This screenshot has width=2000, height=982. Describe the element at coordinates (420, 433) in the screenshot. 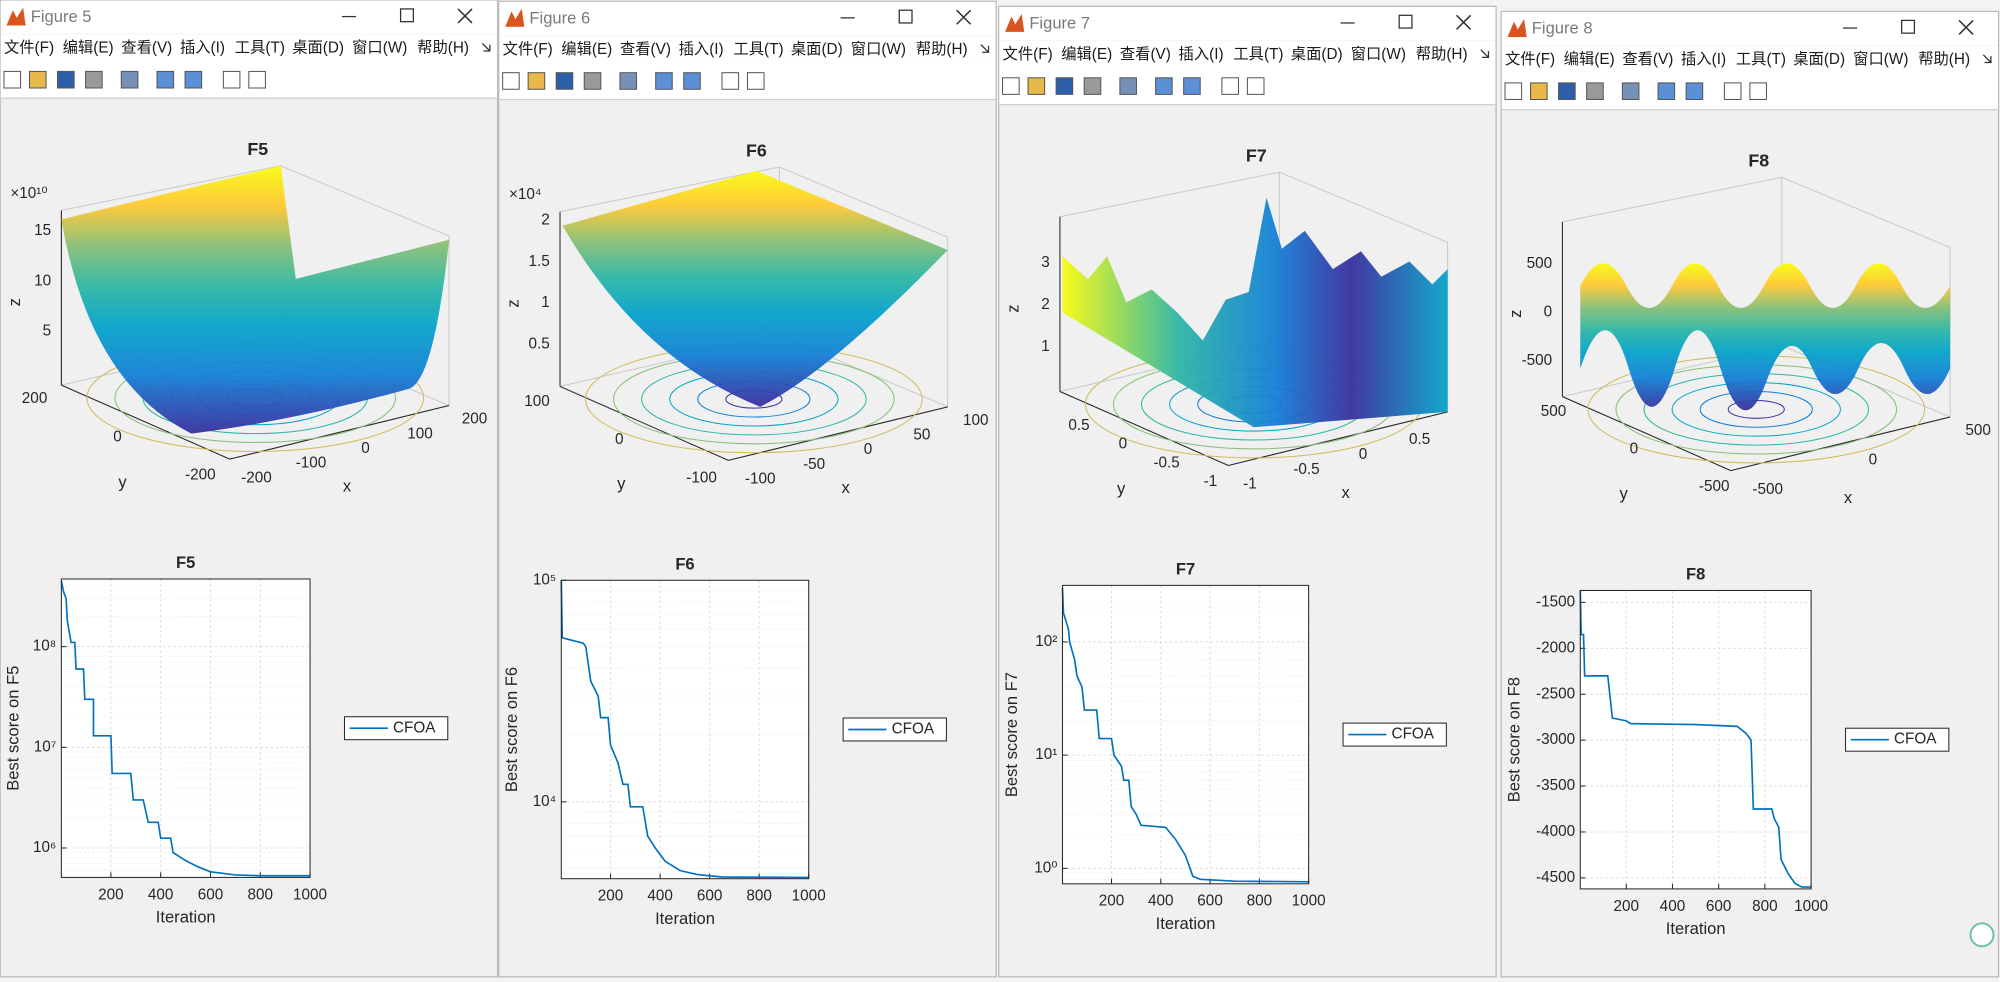

I see `x-tick-label: 100` at that location.